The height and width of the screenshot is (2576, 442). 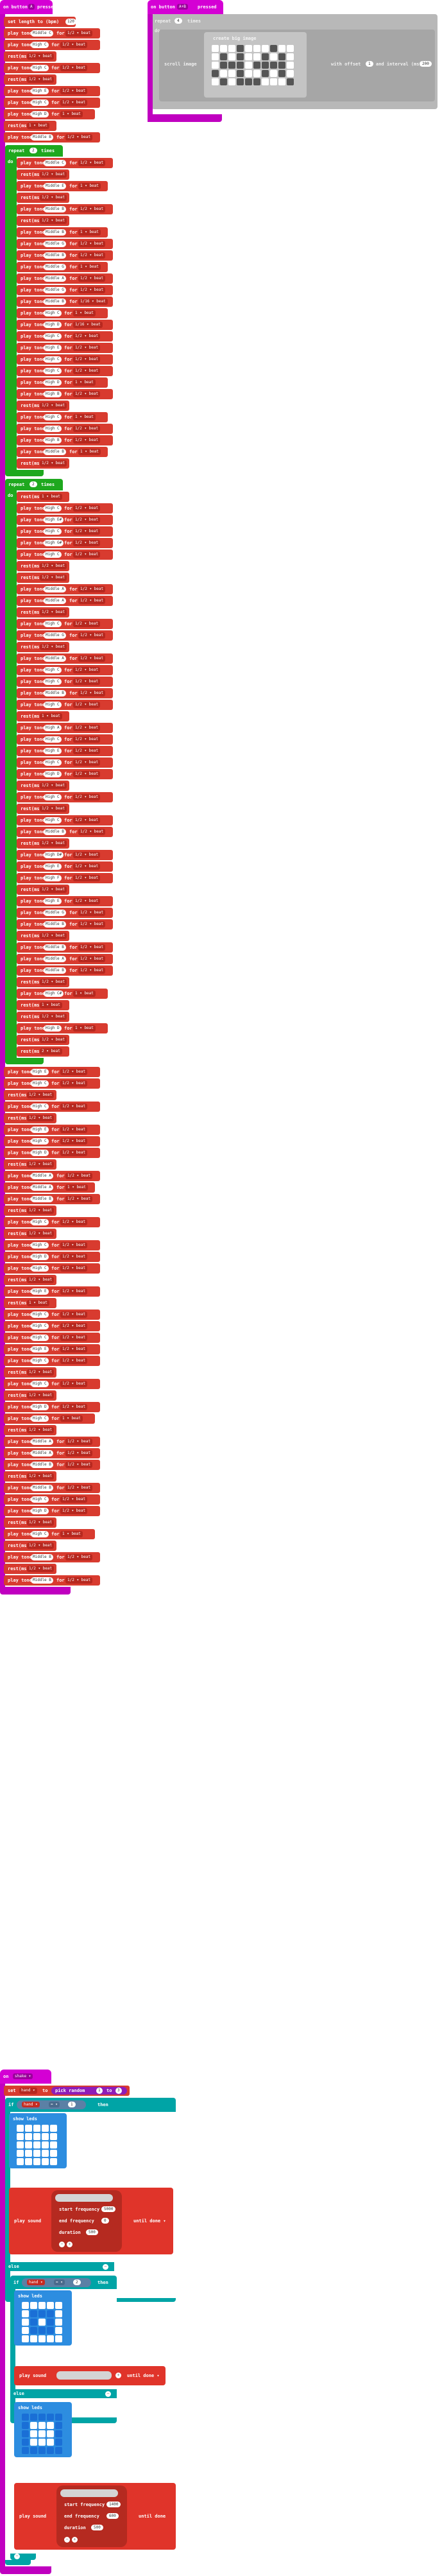 I want to click on rest-duration: 1 ▾ beat, so click(x=38, y=126).